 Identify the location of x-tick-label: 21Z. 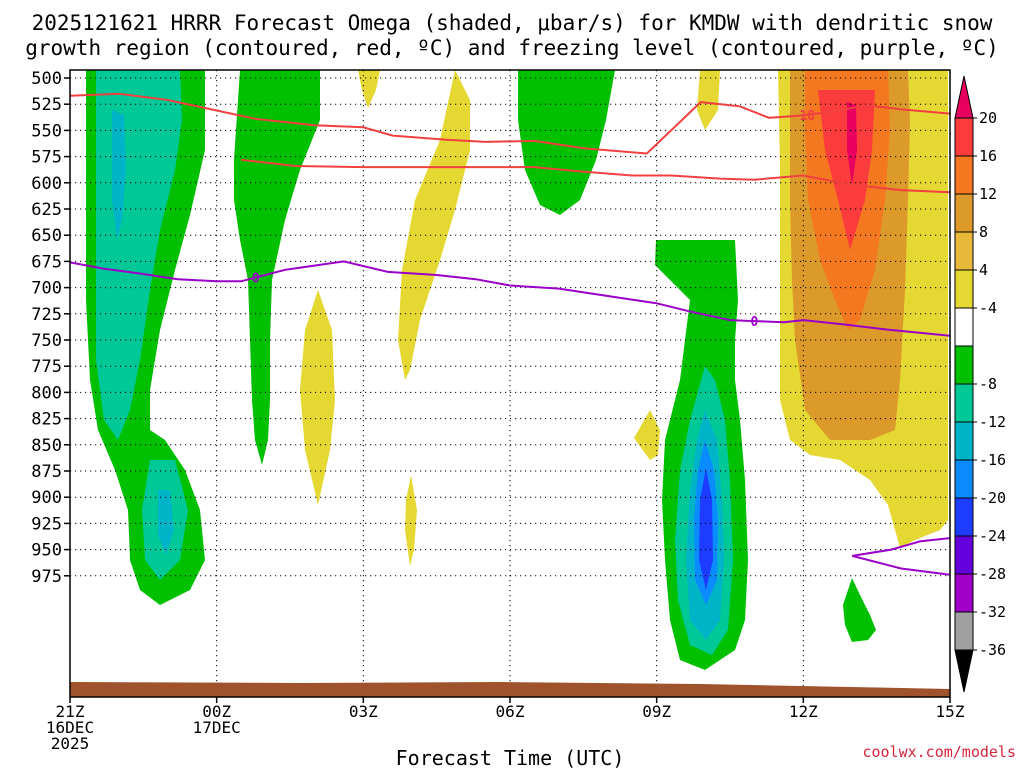
(70, 711).